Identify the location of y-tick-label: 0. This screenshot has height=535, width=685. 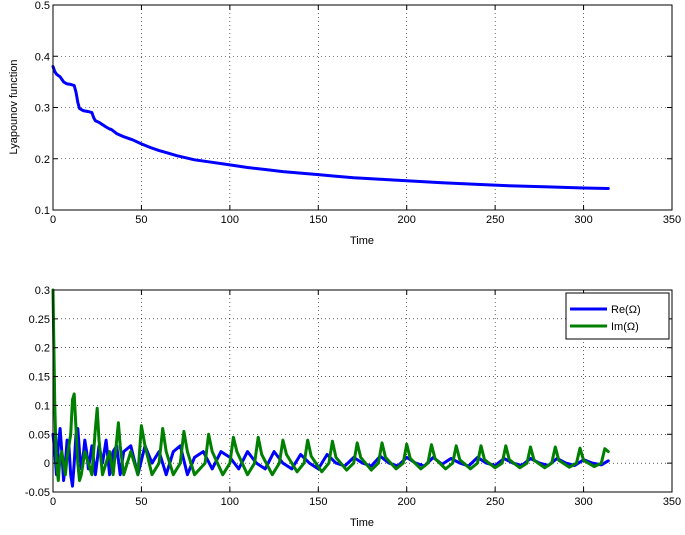
(47, 464).